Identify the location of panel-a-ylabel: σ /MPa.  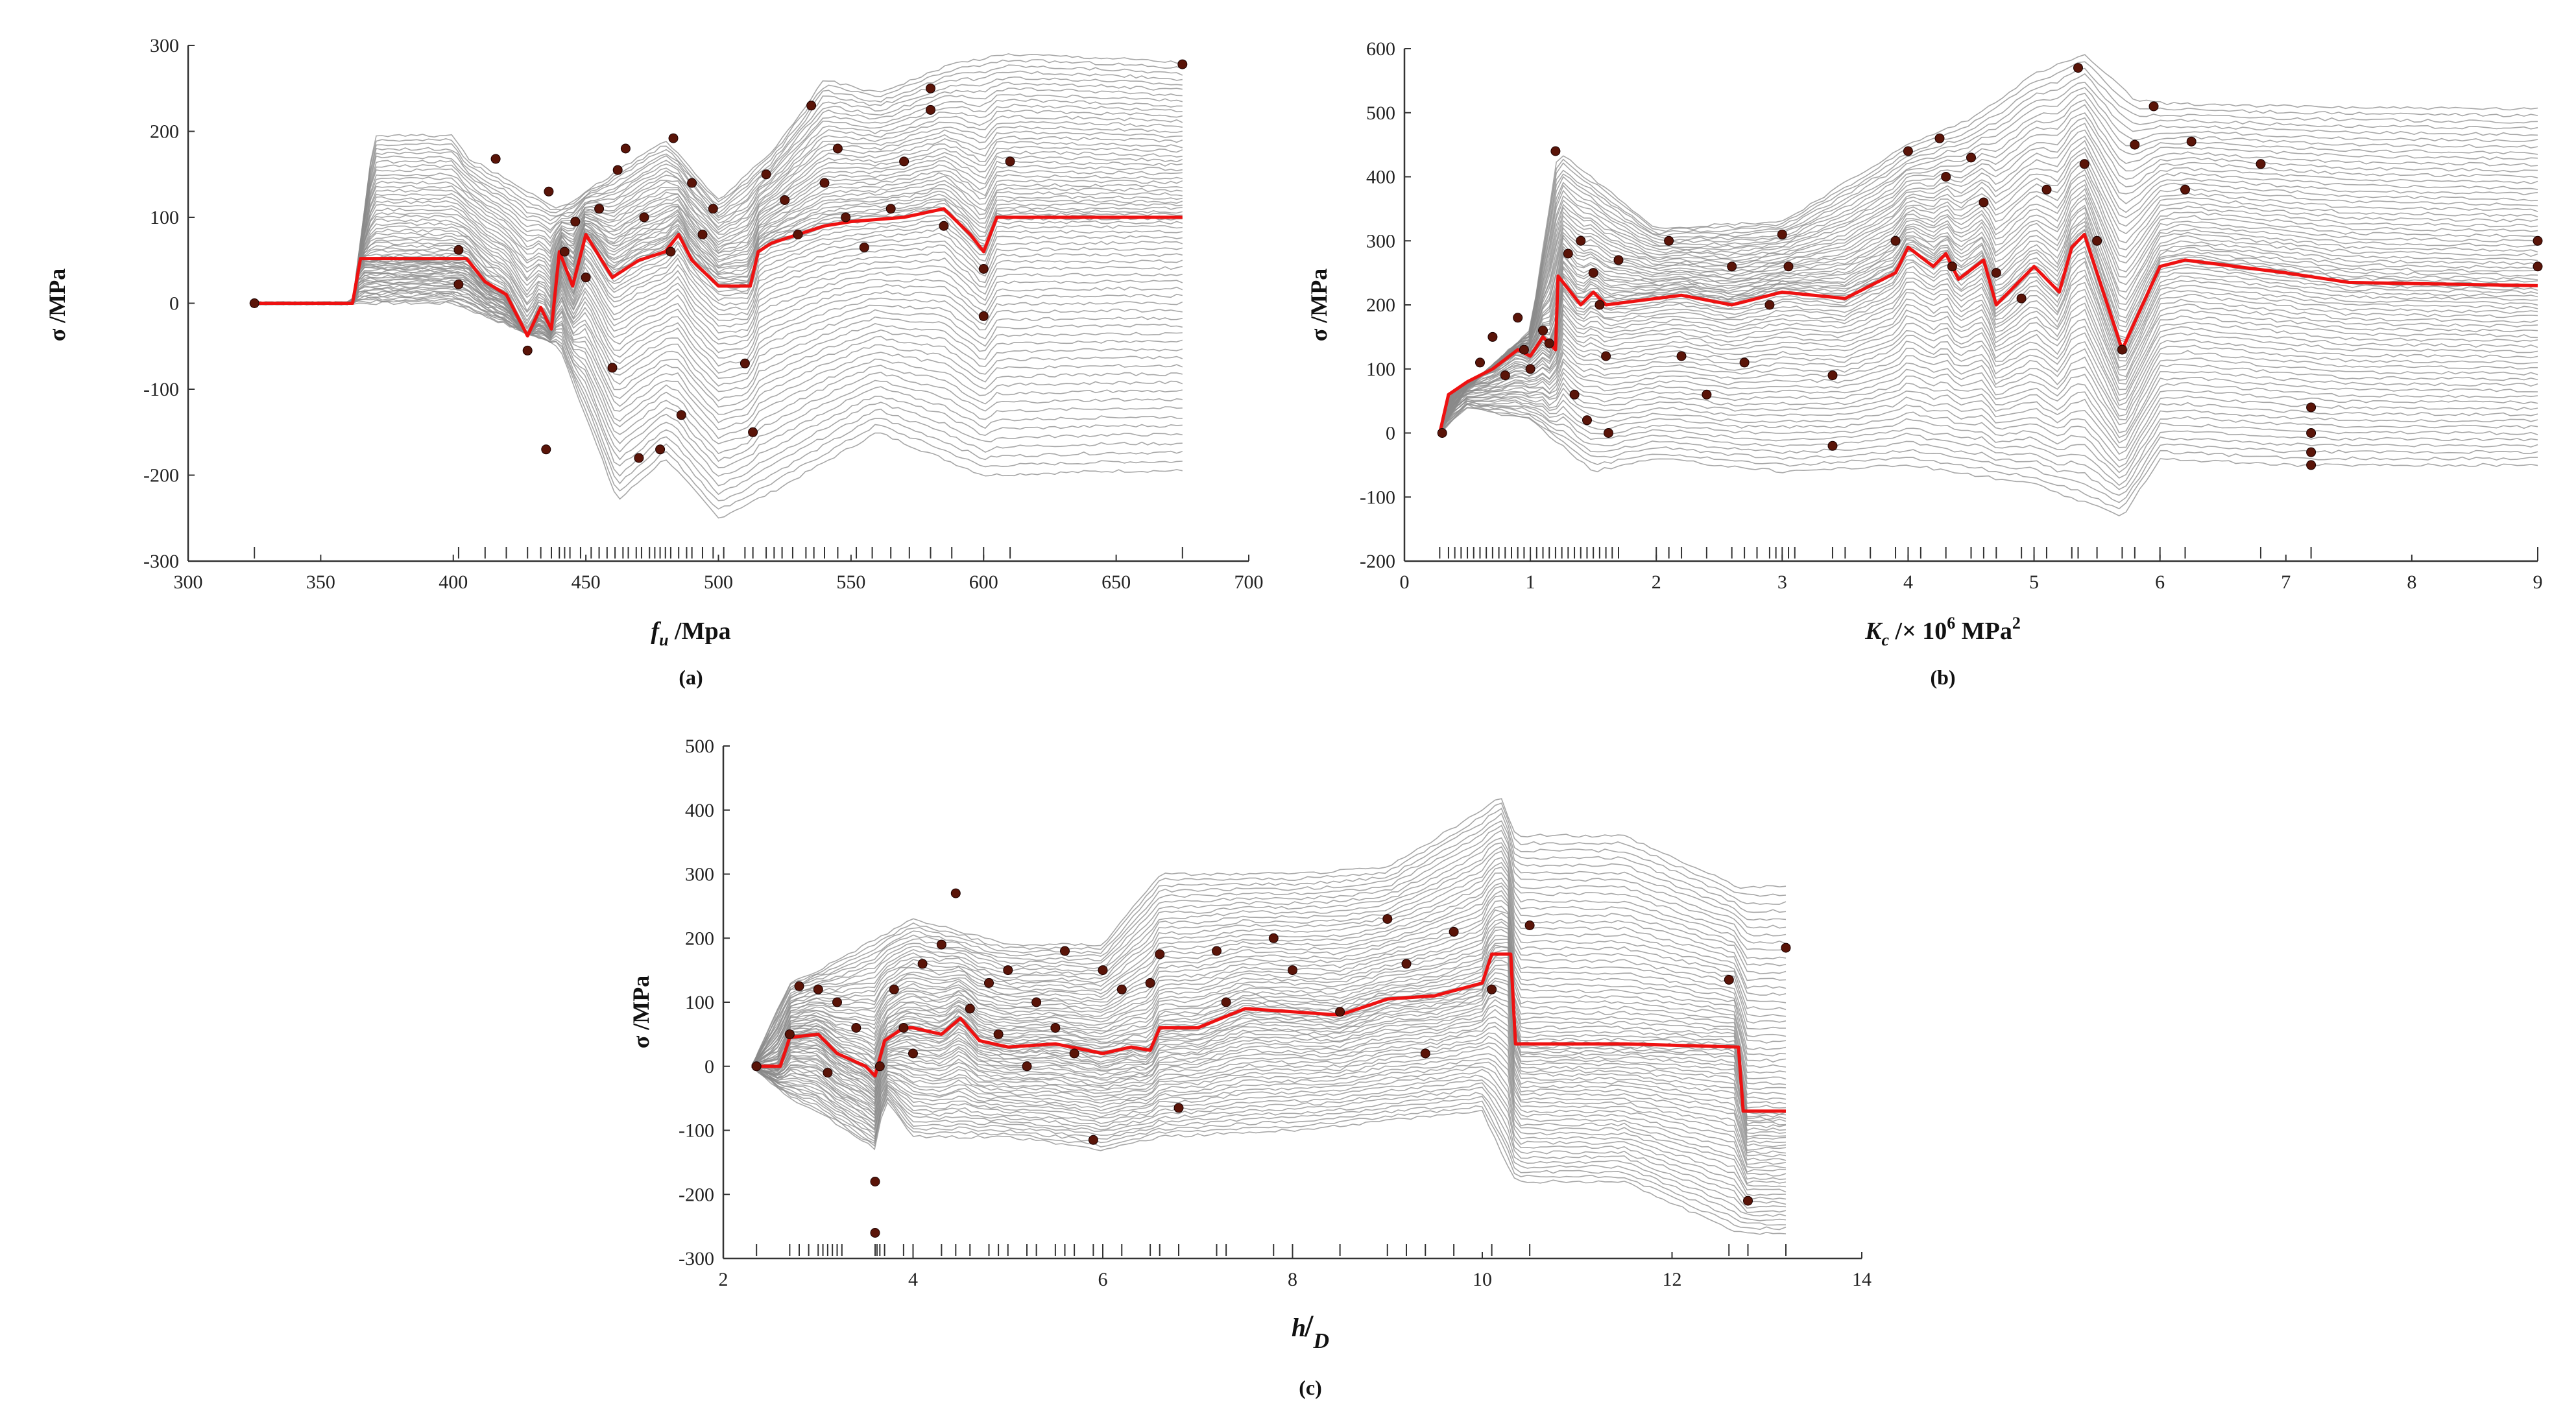
(57, 305).